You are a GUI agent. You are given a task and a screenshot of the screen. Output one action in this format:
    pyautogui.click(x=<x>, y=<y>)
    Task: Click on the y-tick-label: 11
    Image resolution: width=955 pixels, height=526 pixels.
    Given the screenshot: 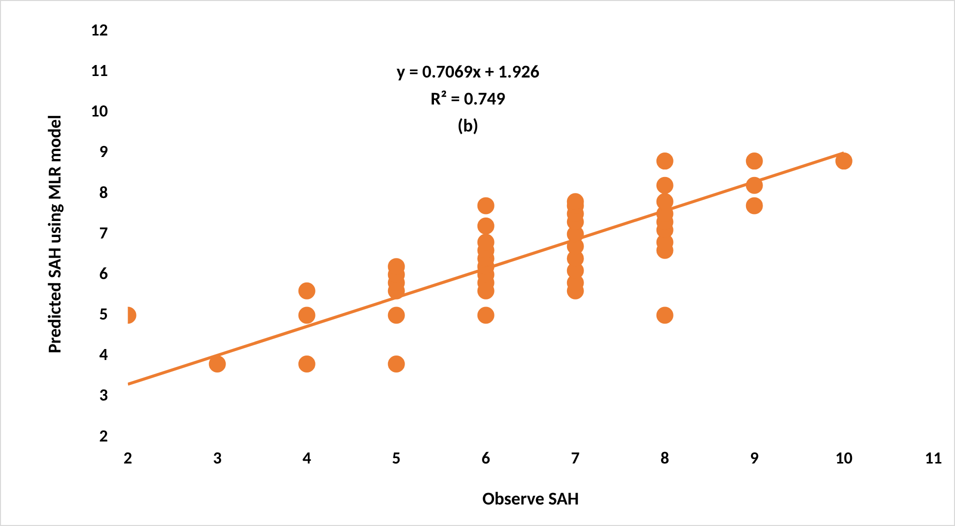 What is the action you would take?
    pyautogui.click(x=99, y=71)
    